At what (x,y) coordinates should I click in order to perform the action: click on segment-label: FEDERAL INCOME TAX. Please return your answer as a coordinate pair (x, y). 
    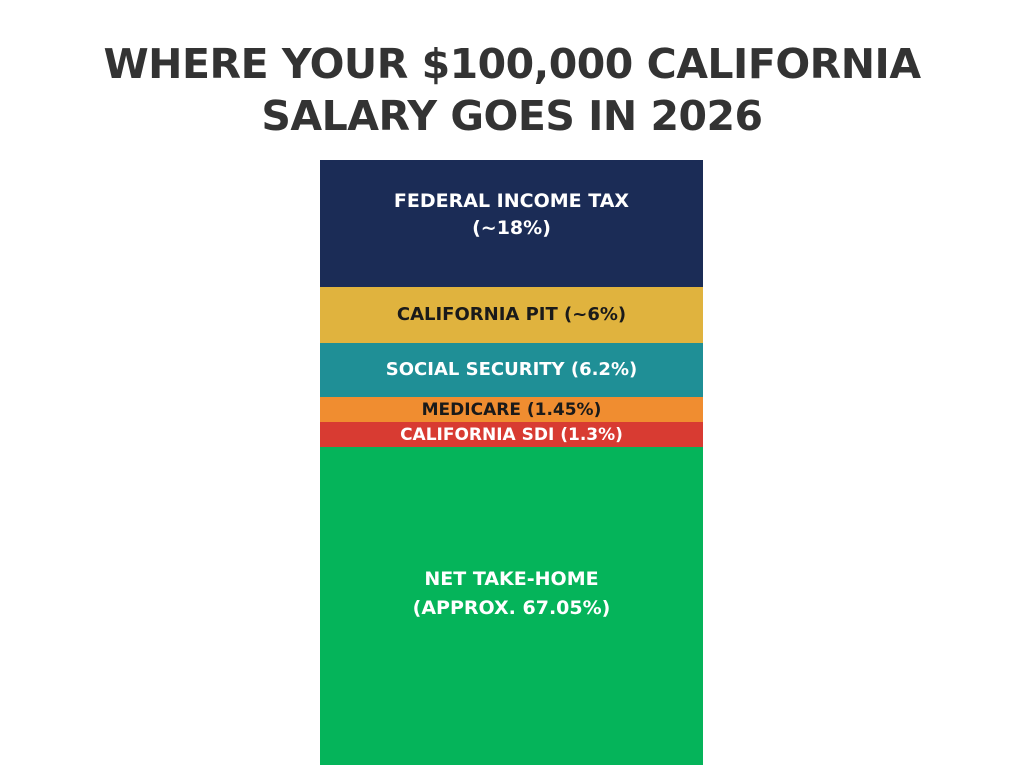
    Looking at the image, I should click on (511, 200).